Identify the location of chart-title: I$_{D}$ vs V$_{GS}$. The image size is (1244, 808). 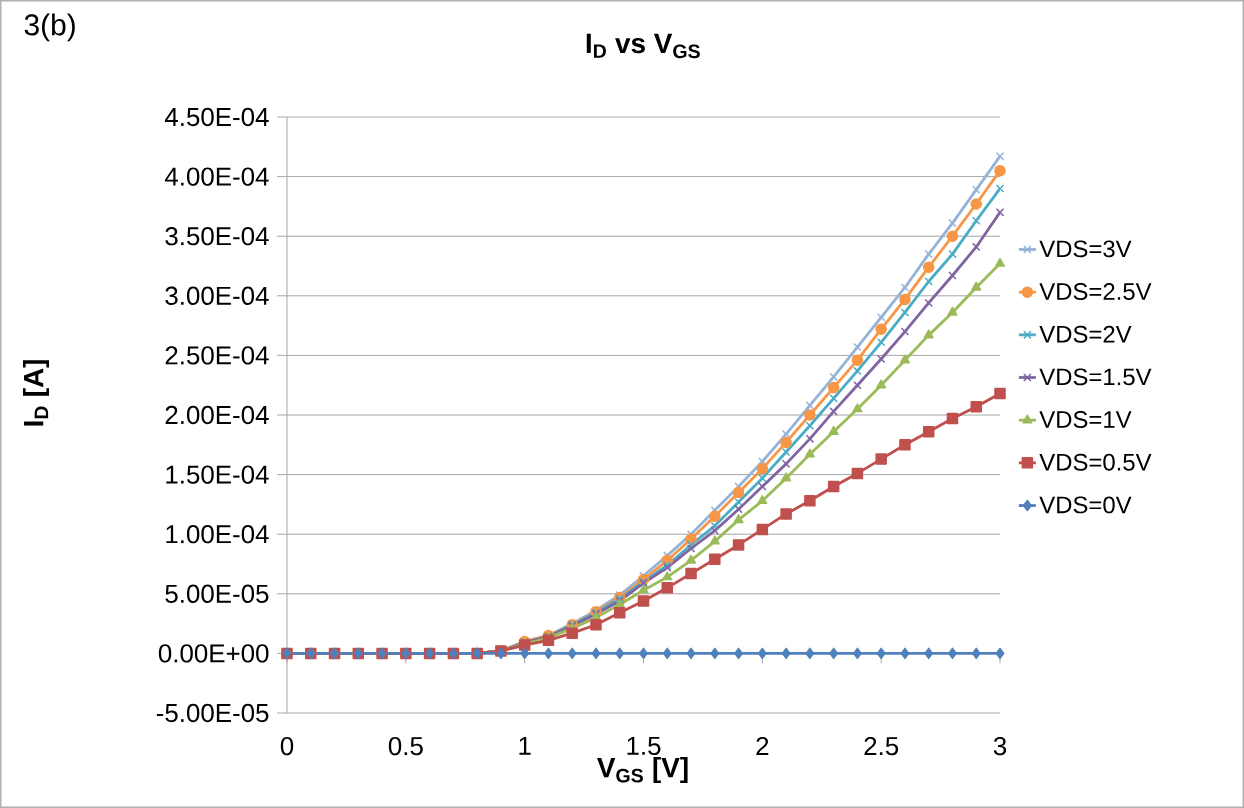
(643, 46).